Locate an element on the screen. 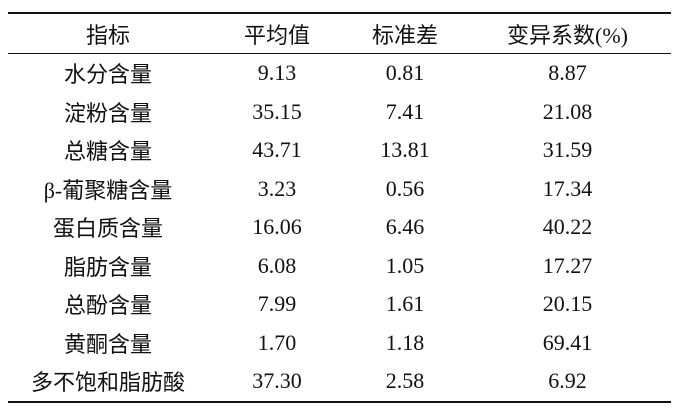 This screenshot has height=408, width=679. row-label: 黄酮含量 is located at coordinates (107, 344).